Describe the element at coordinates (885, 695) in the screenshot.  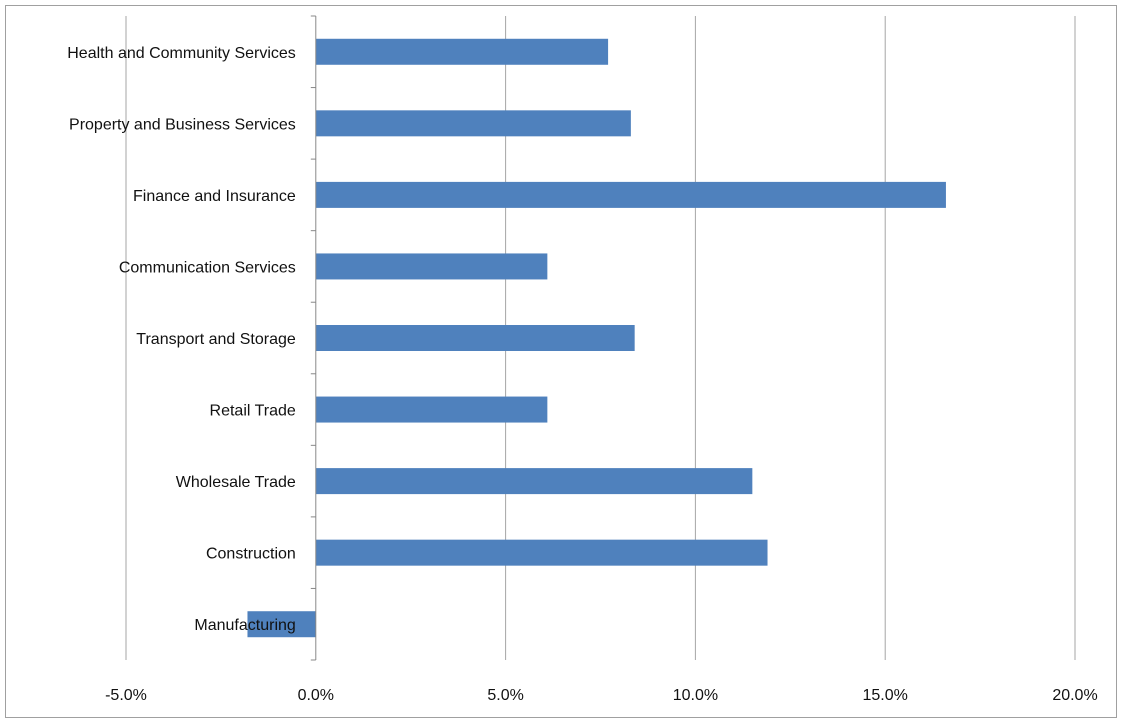
I see `x-tick-label: 15.0%` at that location.